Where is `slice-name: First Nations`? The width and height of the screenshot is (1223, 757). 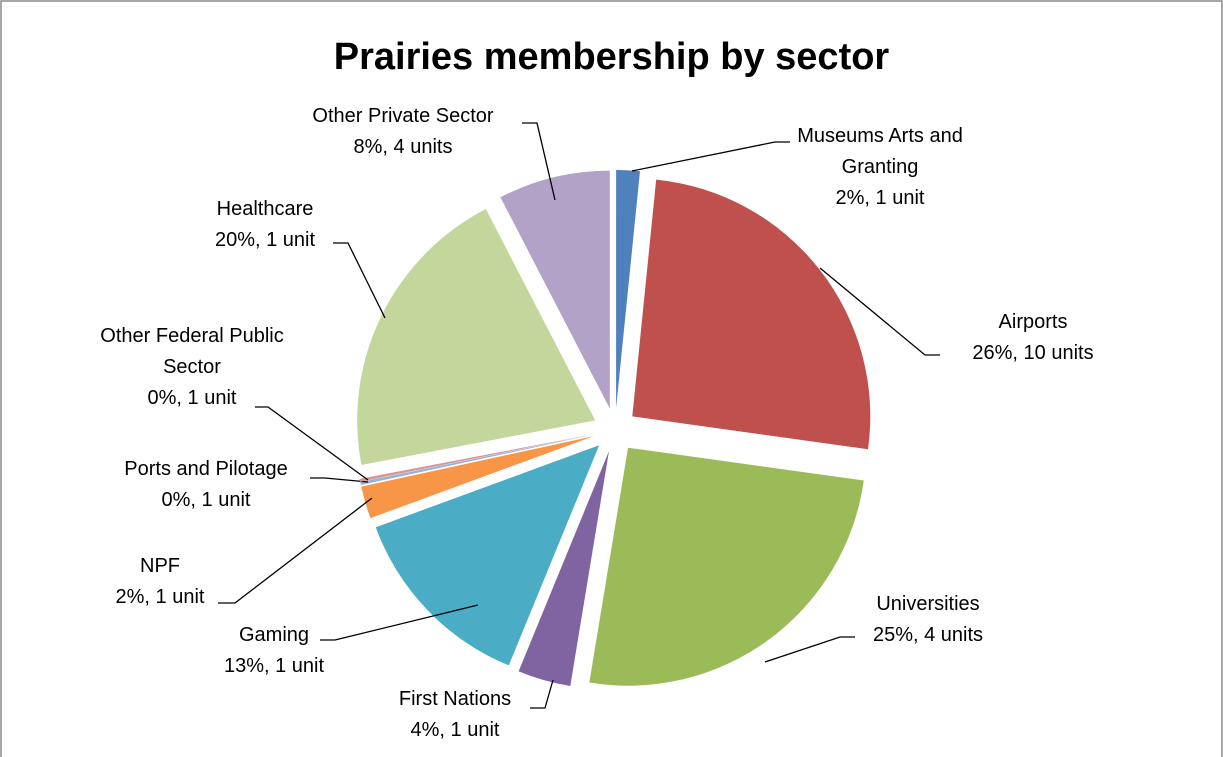
slice-name: First Nations is located at coordinates (455, 699).